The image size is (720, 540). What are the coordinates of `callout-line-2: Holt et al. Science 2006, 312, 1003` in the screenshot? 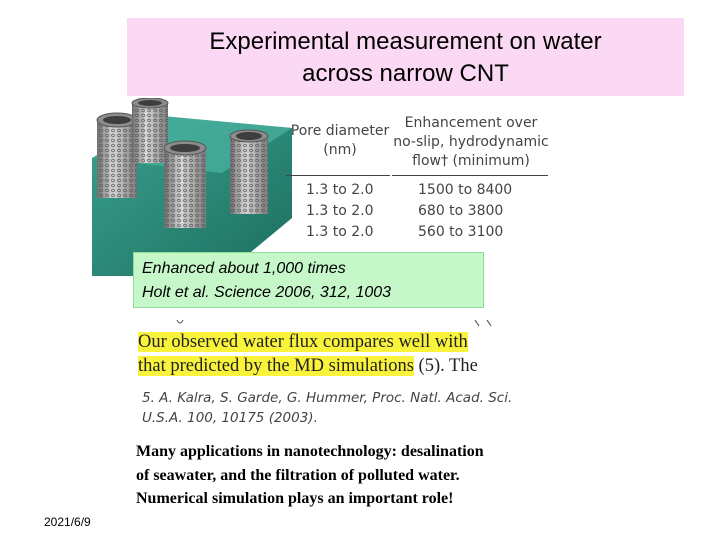 It's located at (267, 292).